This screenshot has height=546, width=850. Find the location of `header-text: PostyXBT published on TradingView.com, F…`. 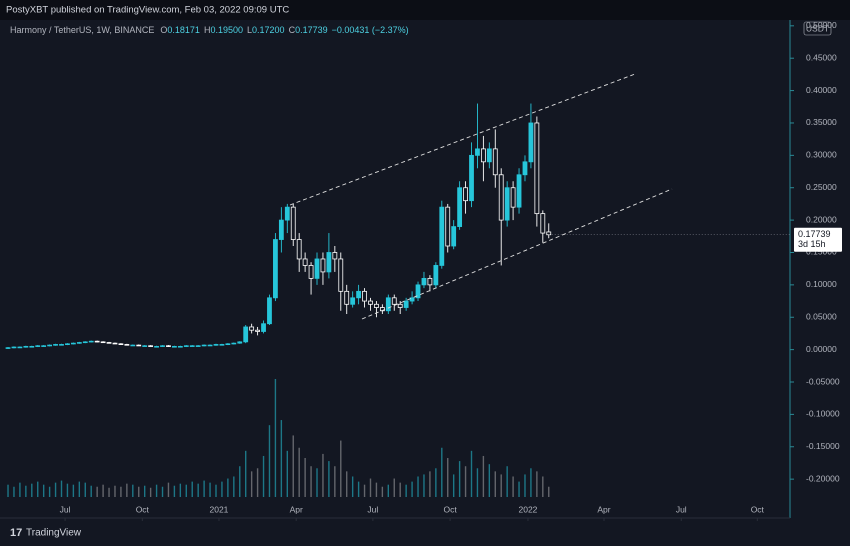

header-text: PostyXBT published on TradingView.com, F… is located at coordinates (147, 10).